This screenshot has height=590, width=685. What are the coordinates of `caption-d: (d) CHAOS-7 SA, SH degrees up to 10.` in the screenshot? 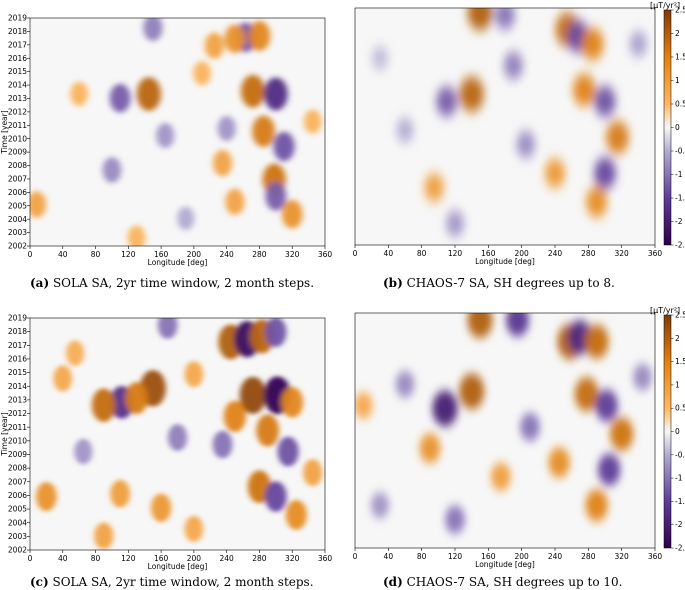 It's located at (502, 582).